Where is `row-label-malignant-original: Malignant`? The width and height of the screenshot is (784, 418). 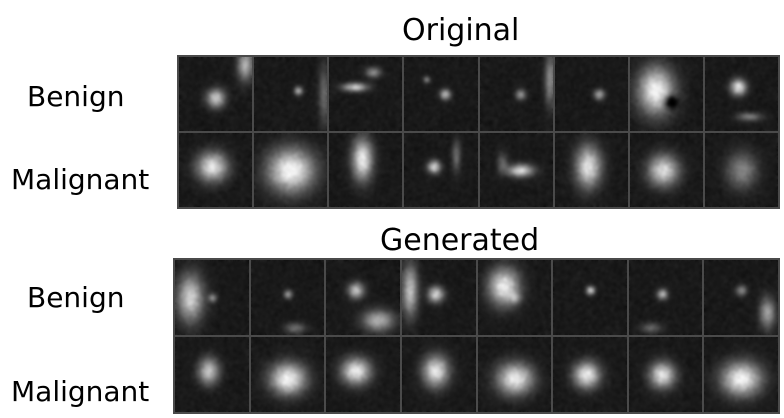 row-label-malignant-original: Malignant is located at coordinates (80, 179).